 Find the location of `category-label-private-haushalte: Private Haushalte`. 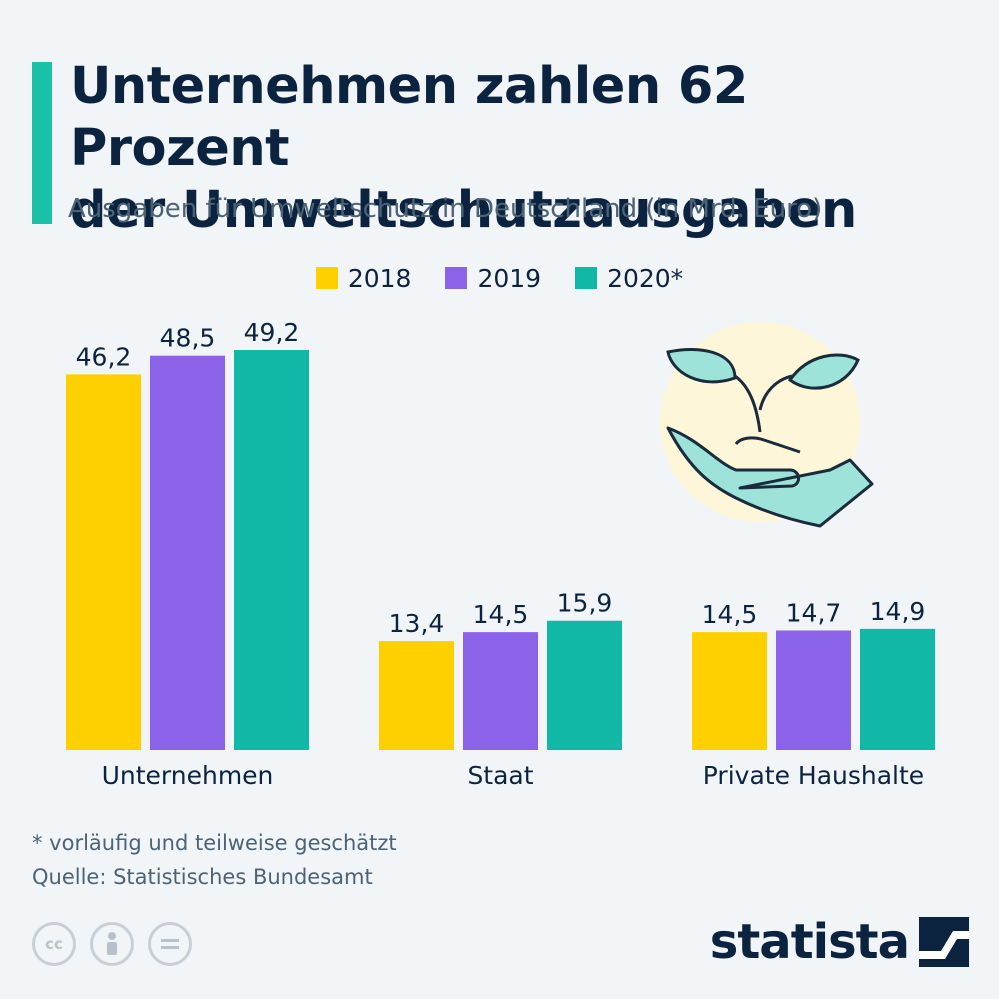

category-label-private-haushalte: Private Haushalte is located at coordinates (813, 775).